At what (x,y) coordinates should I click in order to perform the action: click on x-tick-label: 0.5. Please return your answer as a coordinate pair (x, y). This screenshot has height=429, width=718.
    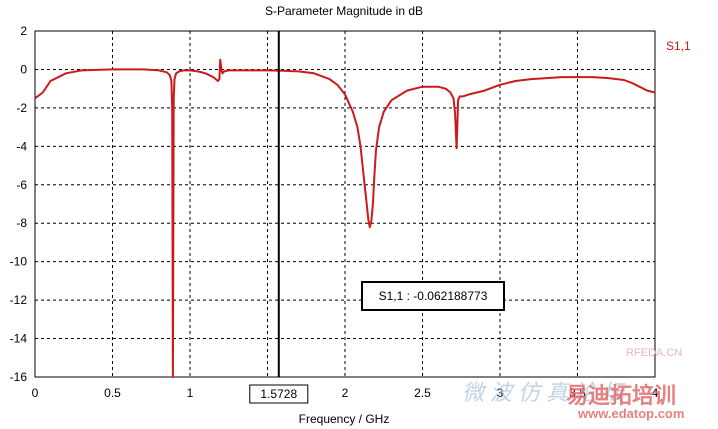
    Looking at the image, I should click on (112, 393).